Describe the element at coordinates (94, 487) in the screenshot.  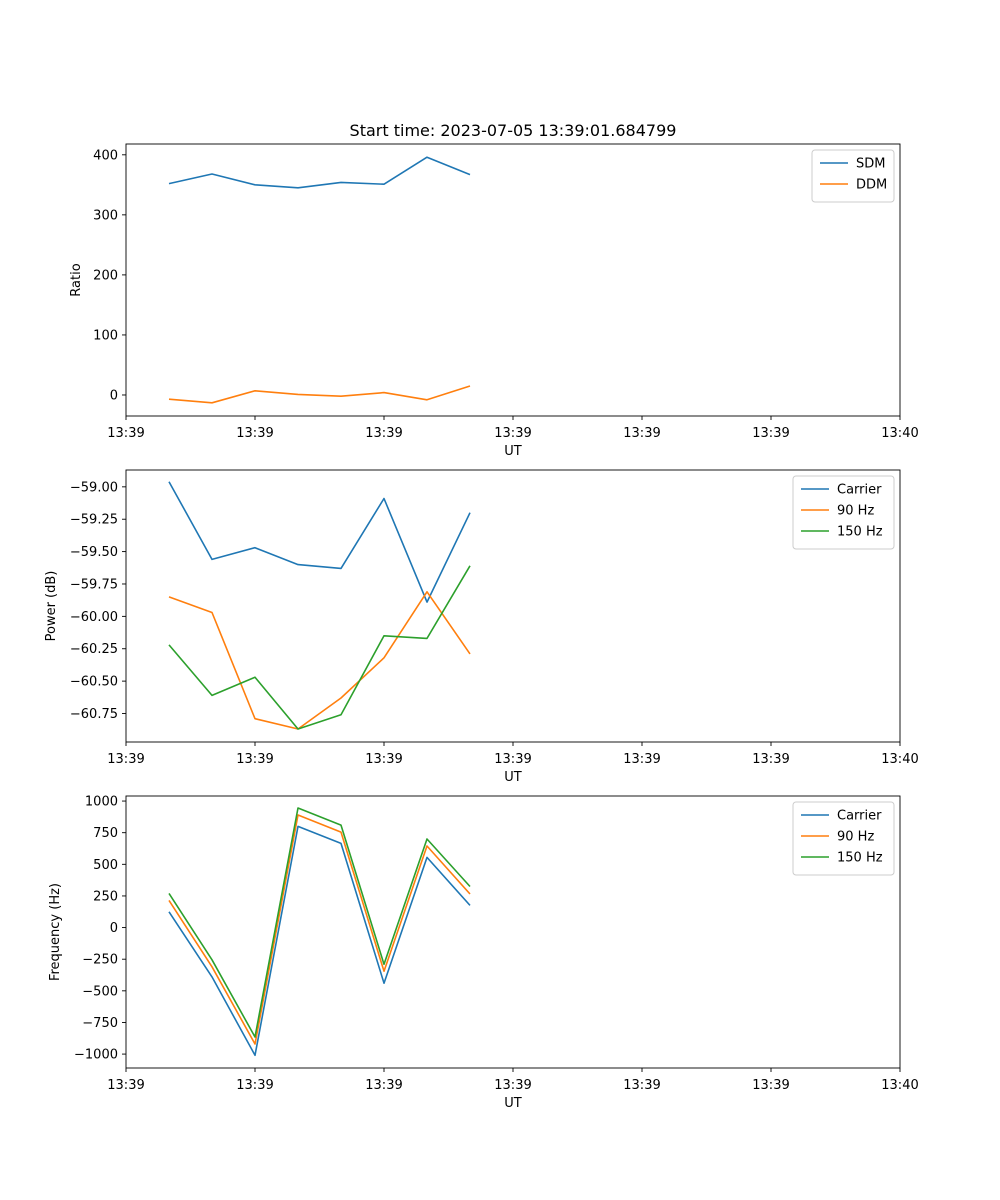
I see `y-tick-label: −59.00` at that location.